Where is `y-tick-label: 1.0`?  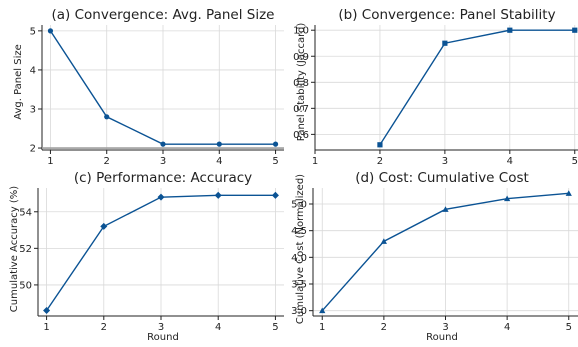 y-tick-label: 1.0 is located at coordinates (301, 31).